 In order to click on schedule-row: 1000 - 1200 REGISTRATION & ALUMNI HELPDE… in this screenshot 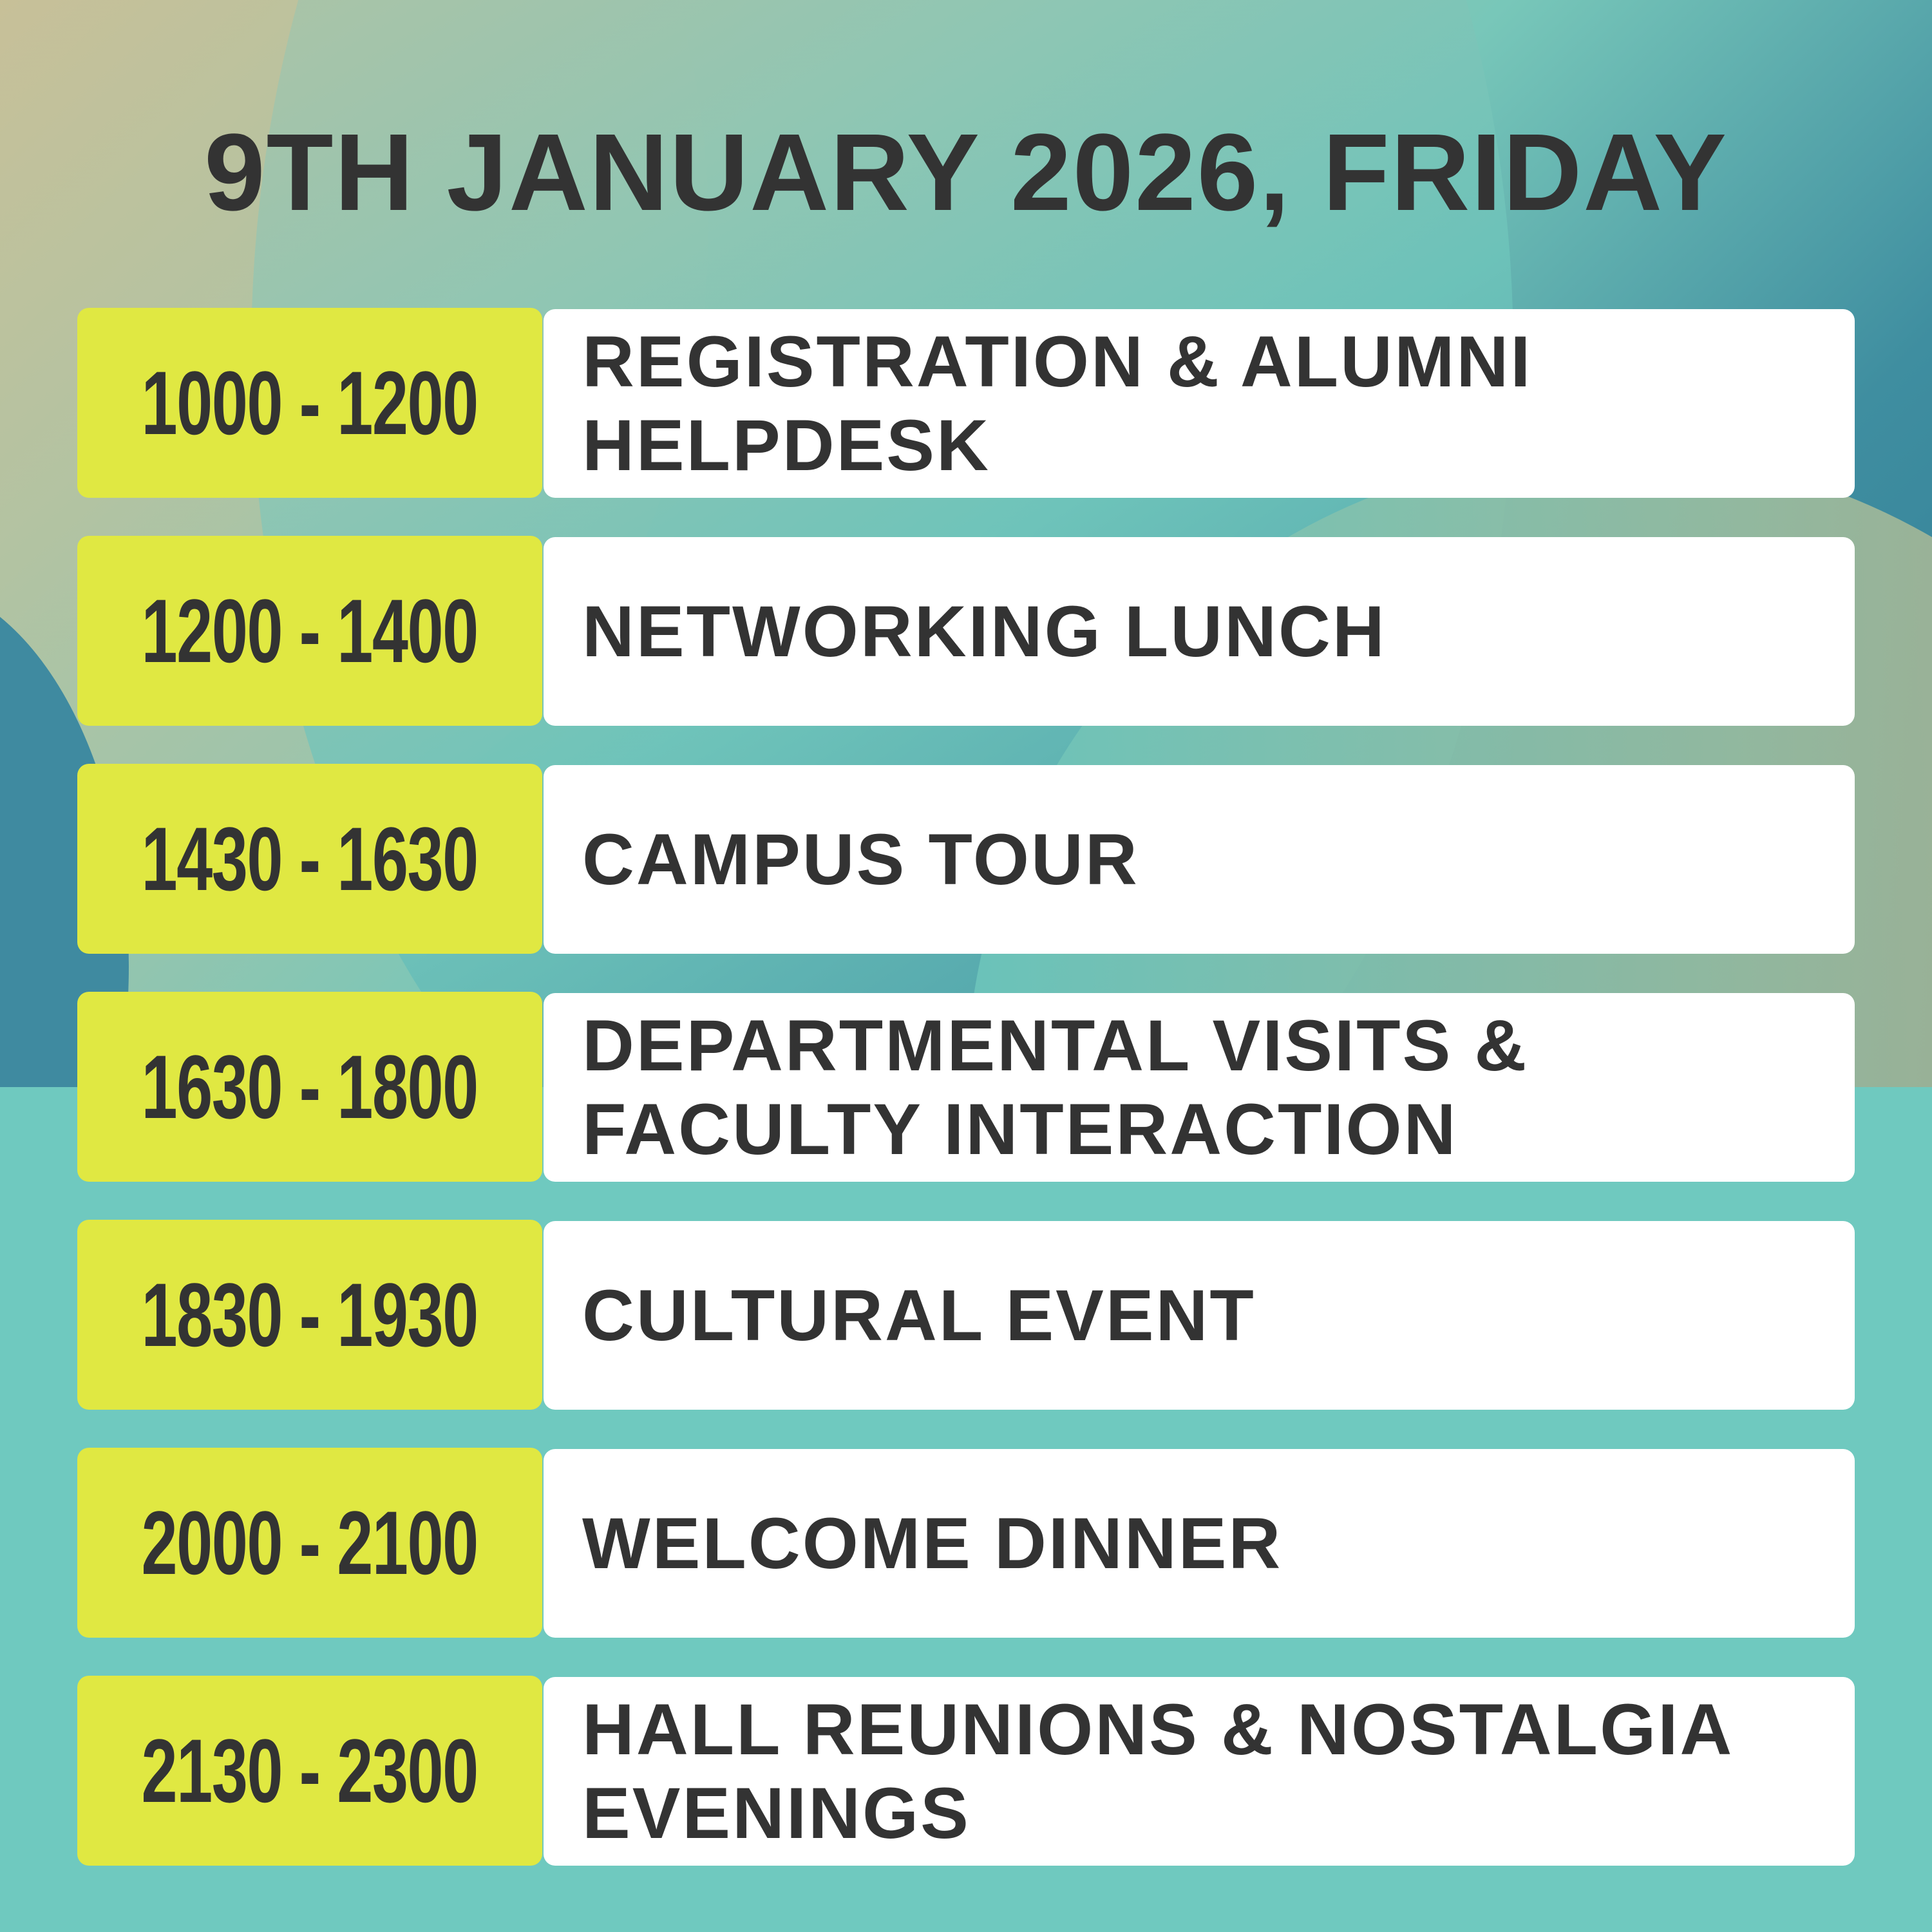, I will do `click(966, 403)`.